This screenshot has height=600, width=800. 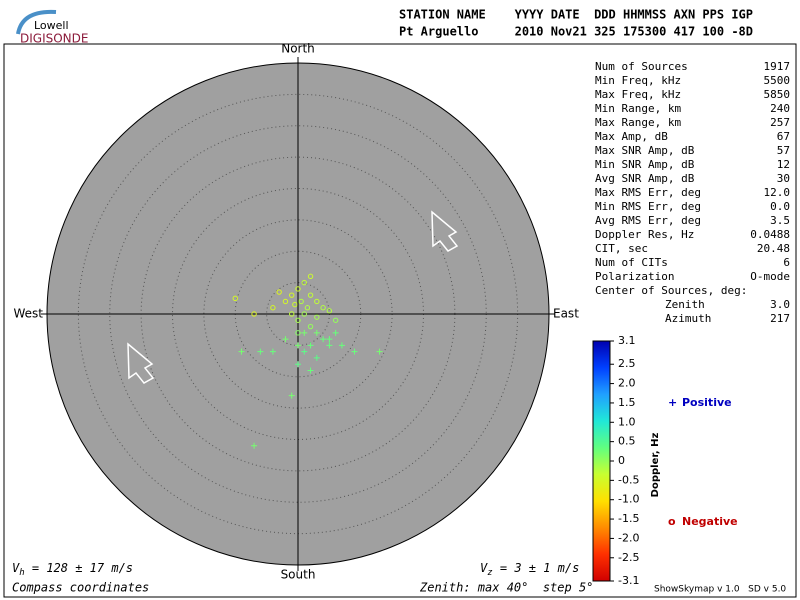 What do you see at coordinates (671, 290) in the screenshot?
I see `center-title: Center of Sources, deg:` at bounding box center [671, 290].